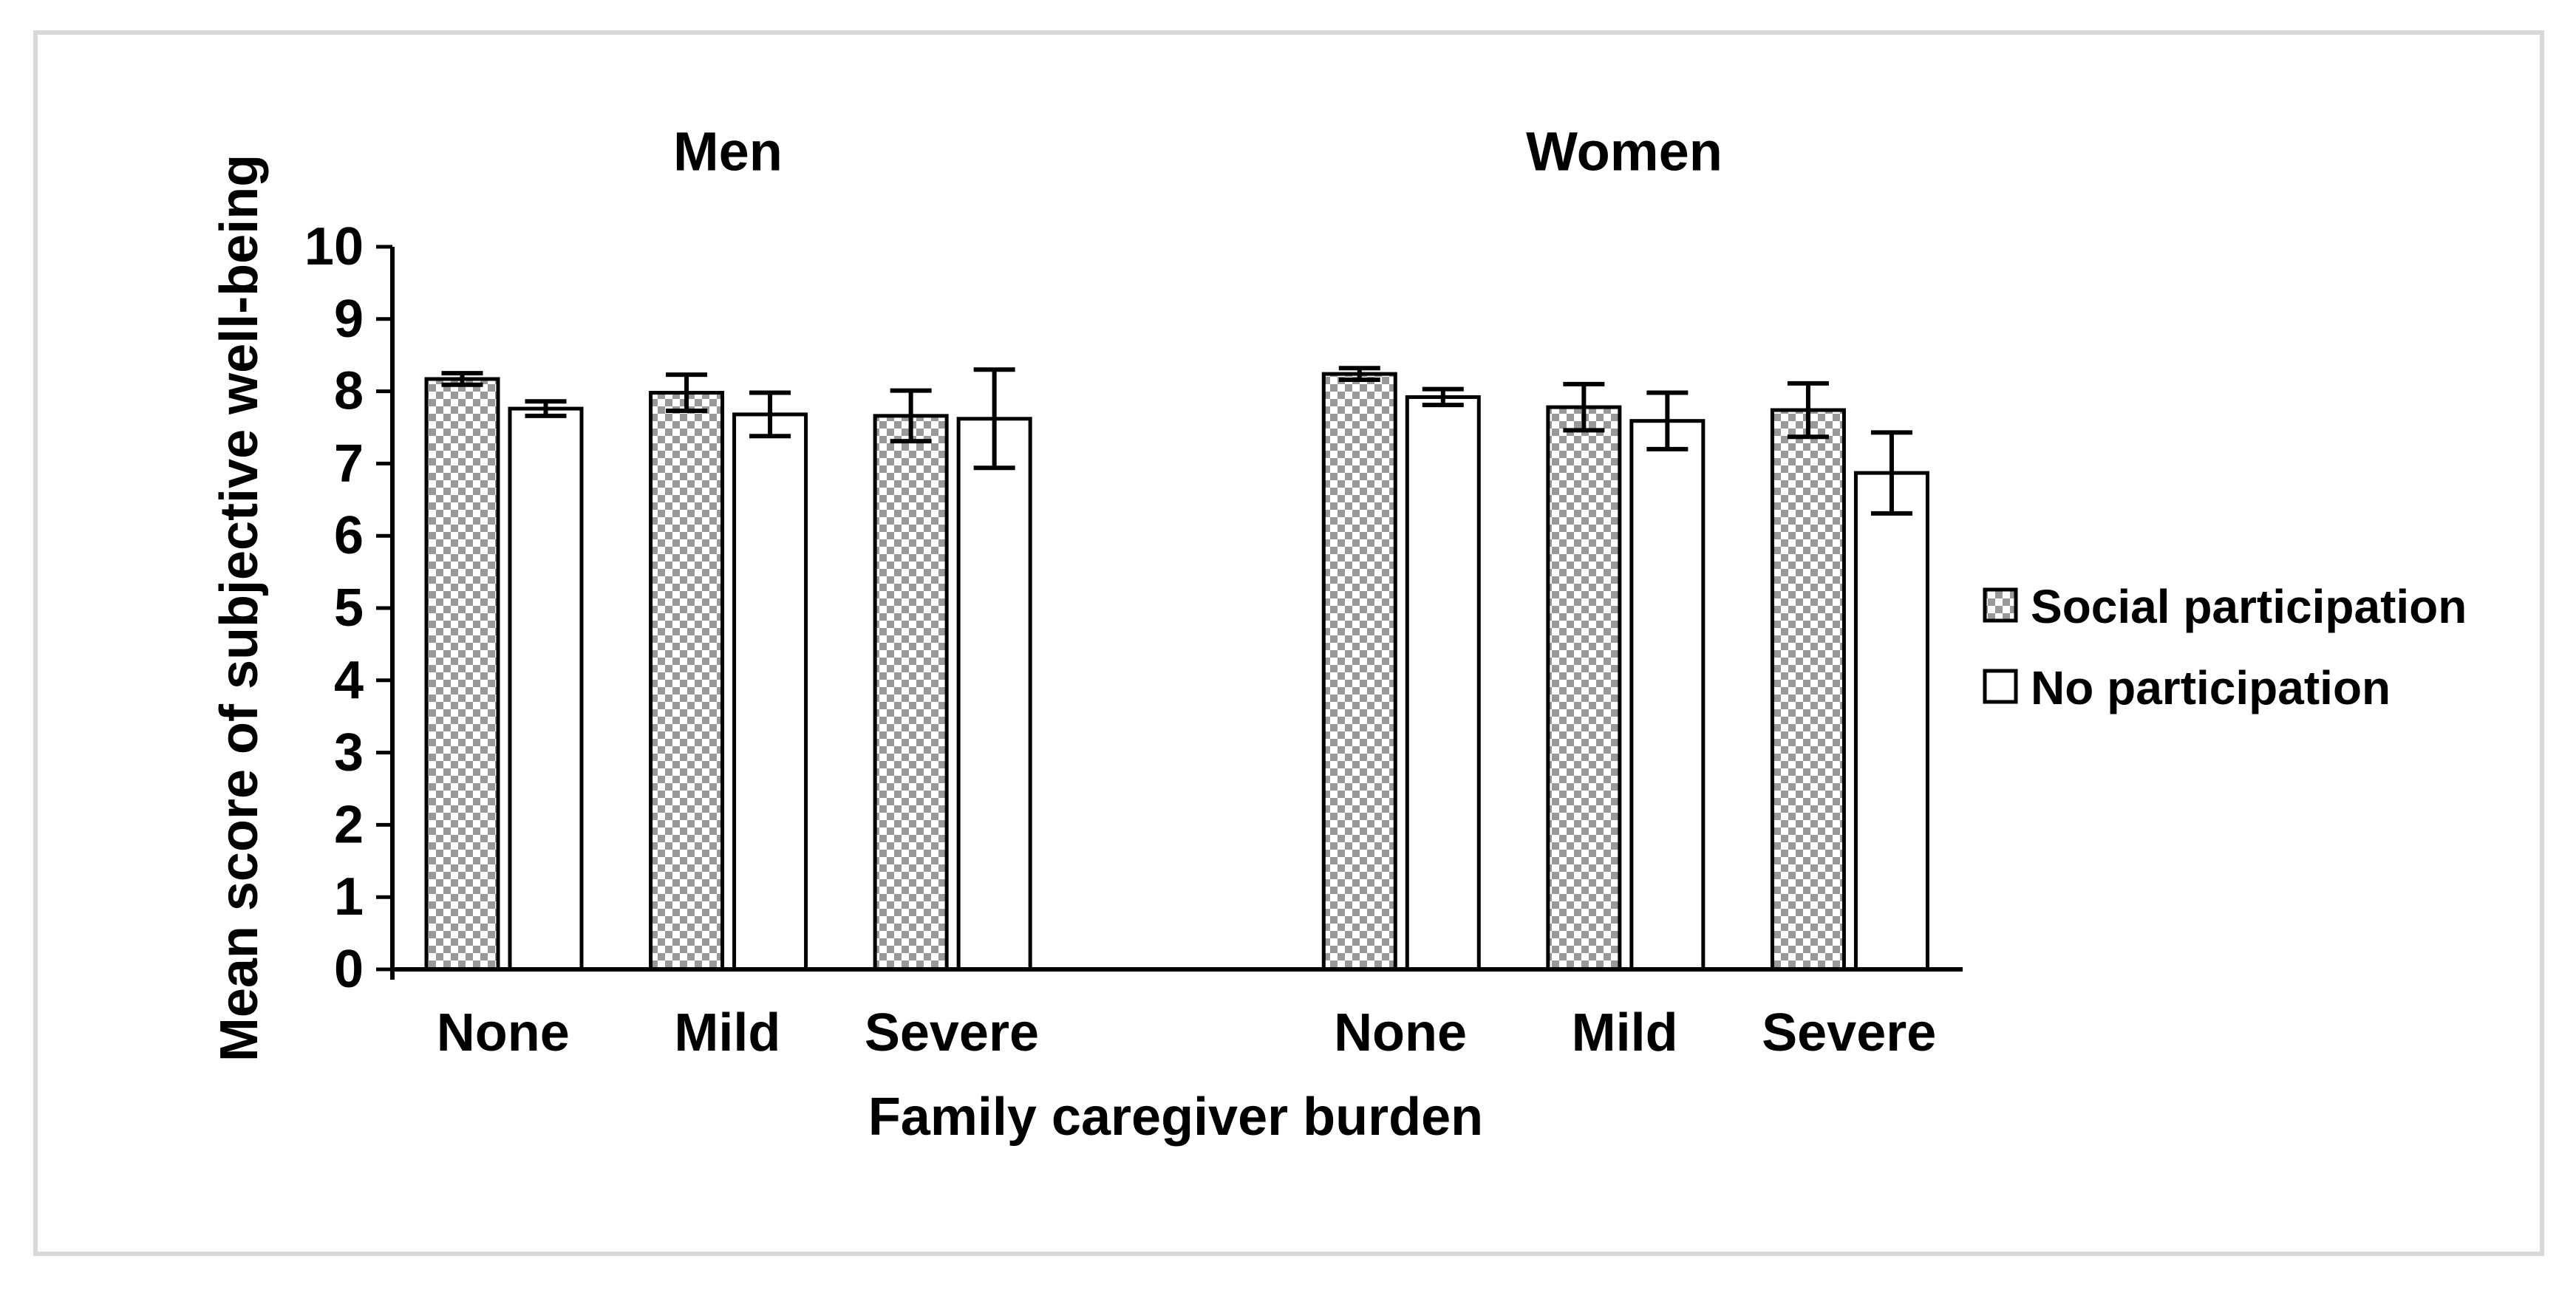  What do you see at coordinates (349, 970) in the screenshot?
I see `y-tick-label-0: 0` at bounding box center [349, 970].